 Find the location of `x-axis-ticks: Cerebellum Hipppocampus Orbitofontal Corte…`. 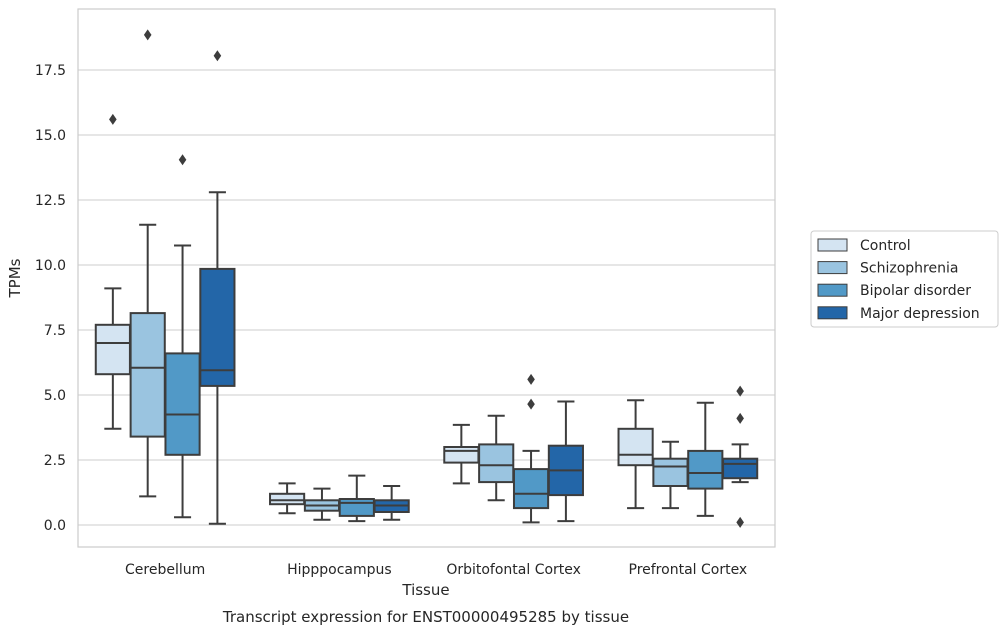

x-axis-ticks: Cerebellum Hipppocampus Orbitofontal Corte… is located at coordinates (436, 570).